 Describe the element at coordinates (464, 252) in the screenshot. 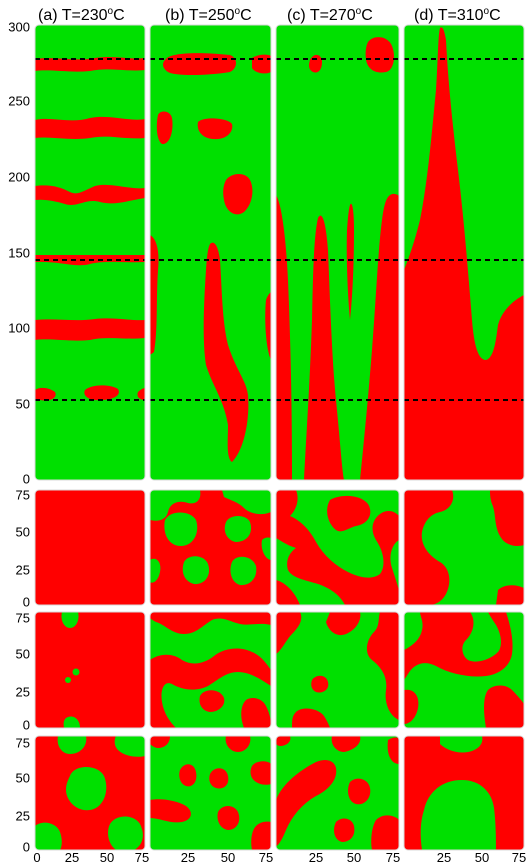

I see `panel-d-long` at that location.